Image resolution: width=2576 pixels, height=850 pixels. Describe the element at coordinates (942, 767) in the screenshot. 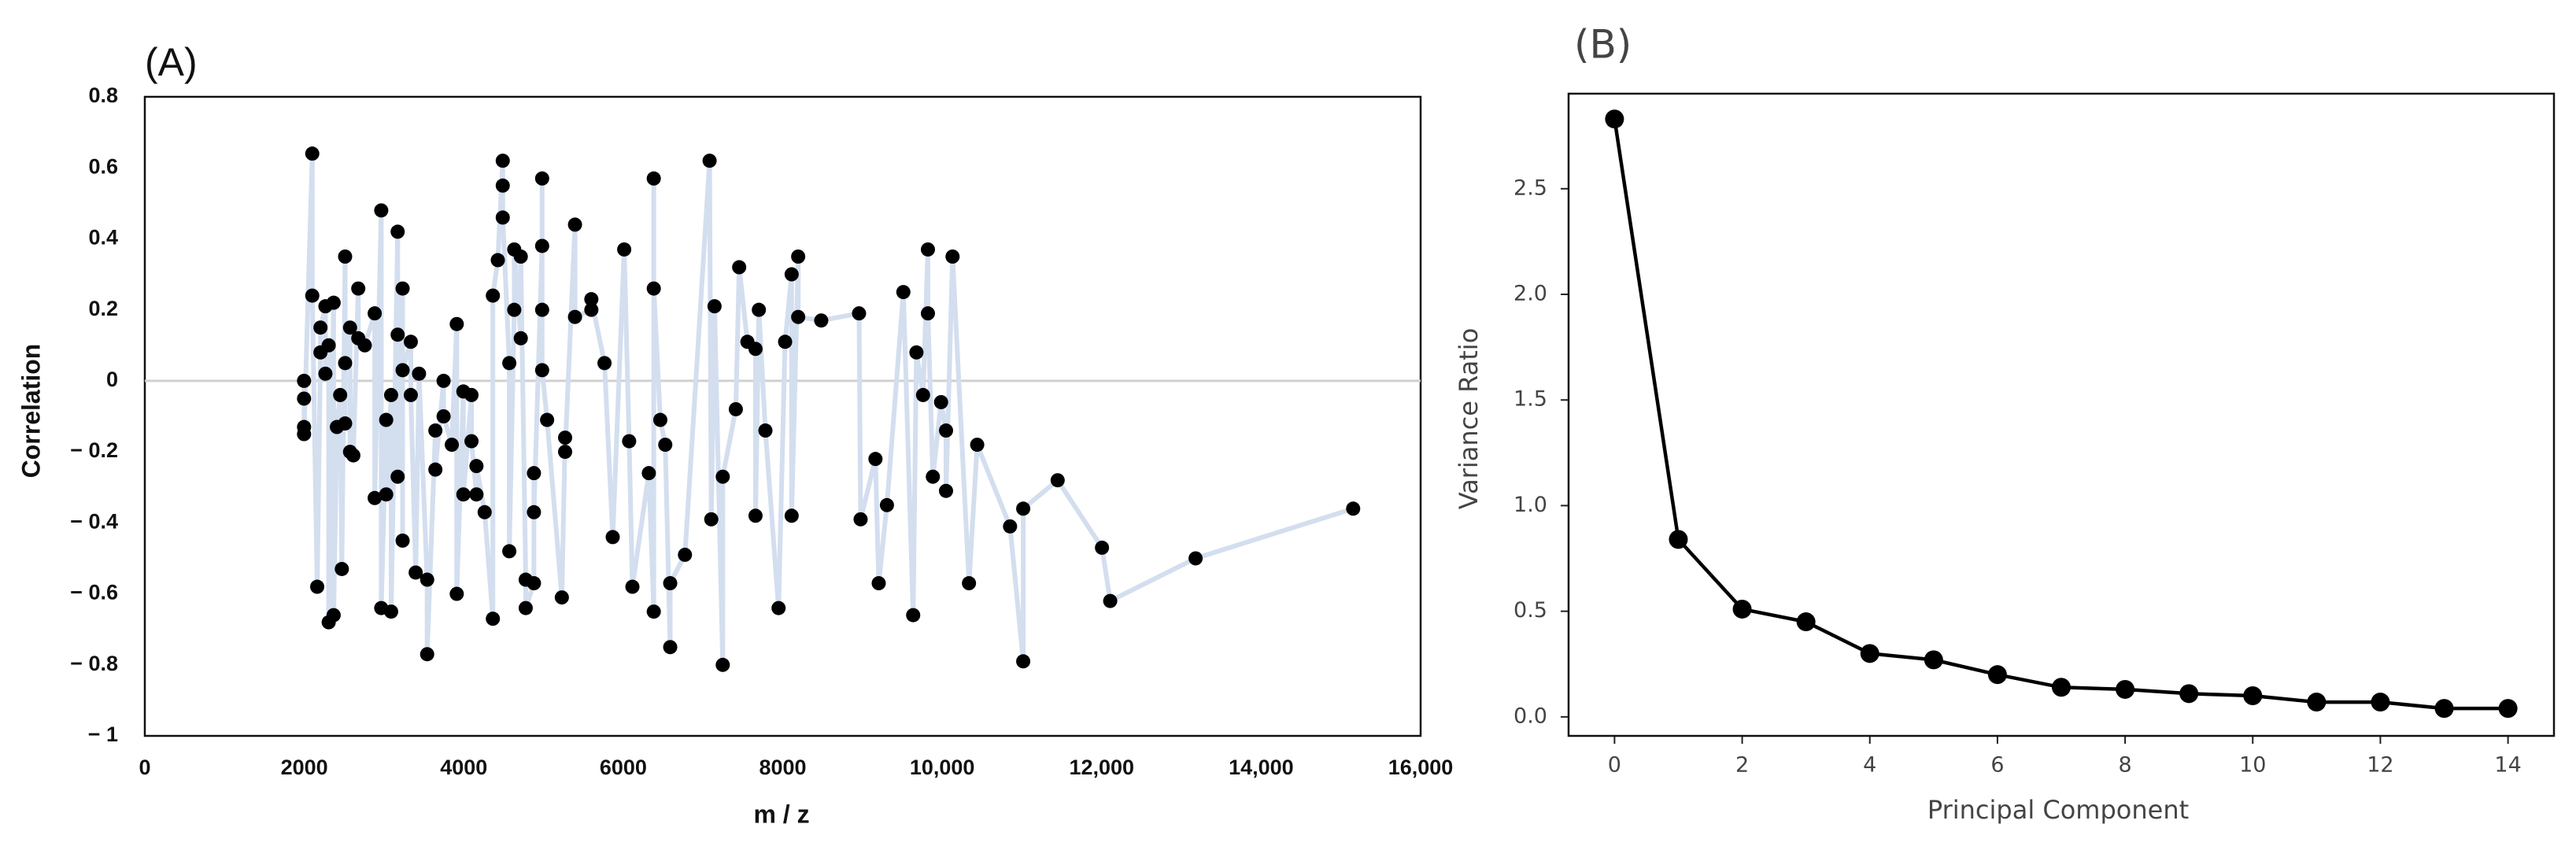

I see `x-tick-label: 10,000` at that location.